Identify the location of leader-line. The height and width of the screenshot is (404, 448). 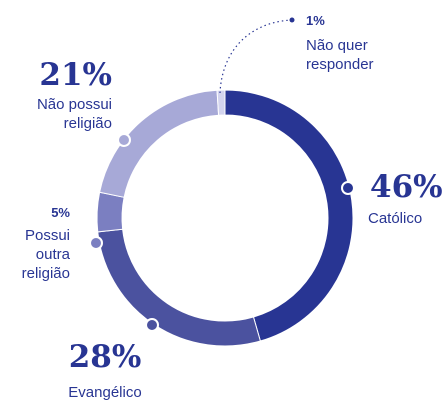
(256, 56).